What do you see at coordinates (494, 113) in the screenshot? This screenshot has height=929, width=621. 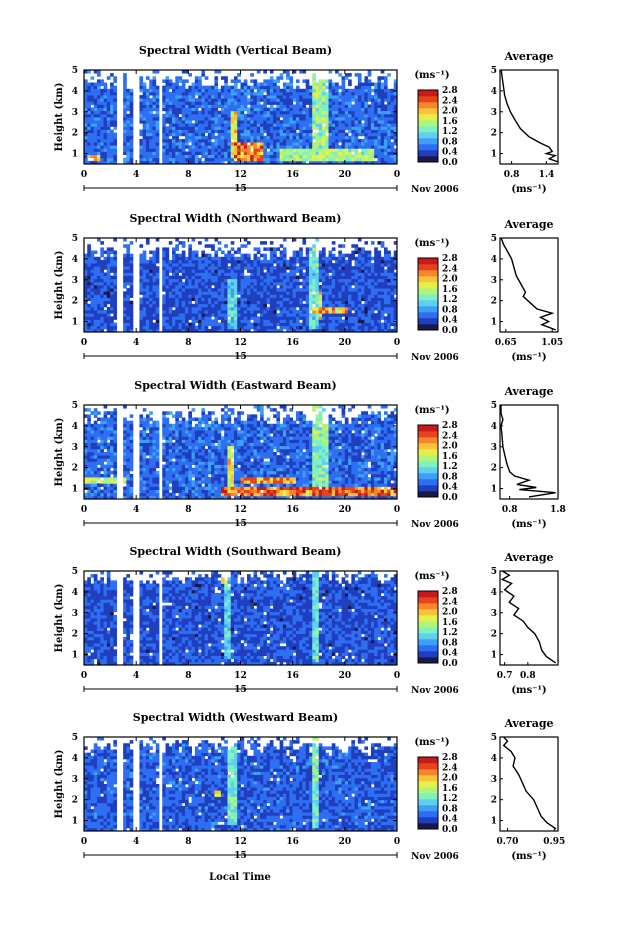 I see `avg-y-tick-label: 3` at bounding box center [494, 113].